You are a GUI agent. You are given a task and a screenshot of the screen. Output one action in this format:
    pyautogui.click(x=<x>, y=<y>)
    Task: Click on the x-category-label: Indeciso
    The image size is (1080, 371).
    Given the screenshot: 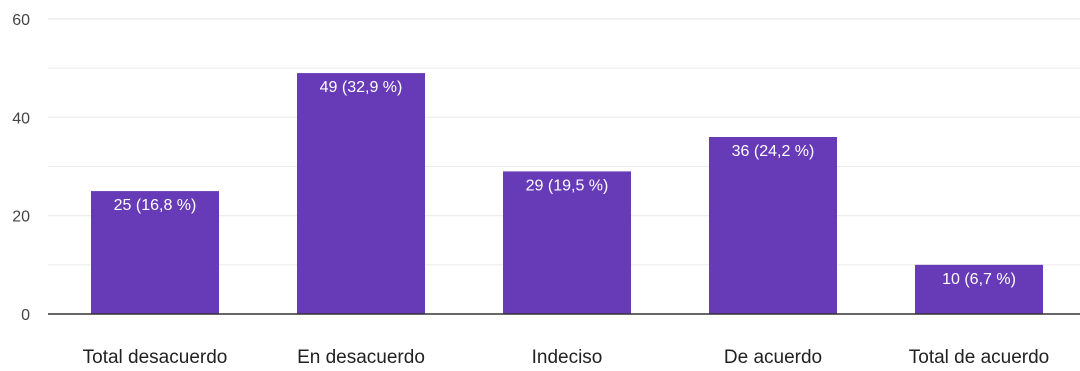 What is the action you would take?
    pyautogui.click(x=567, y=357)
    